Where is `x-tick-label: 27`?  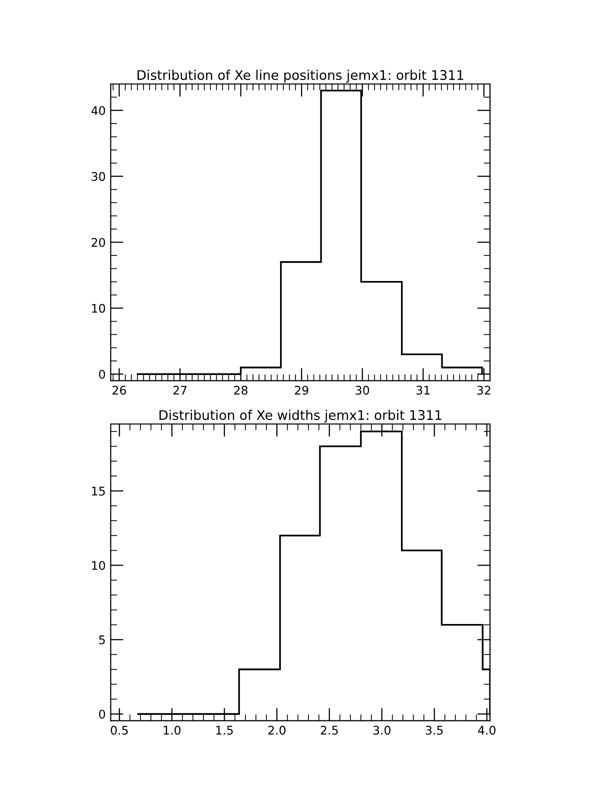
x-tick-label: 27 is located at coordinates (179, 390).